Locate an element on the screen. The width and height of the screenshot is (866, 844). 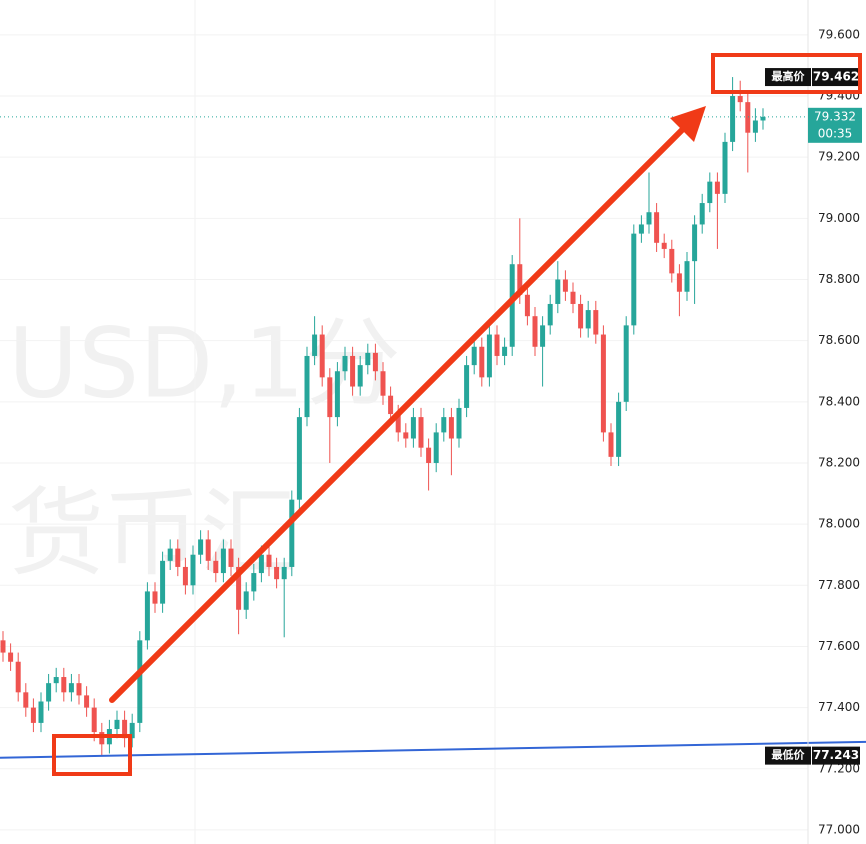
trend-line is located at coordinates (433, 749).